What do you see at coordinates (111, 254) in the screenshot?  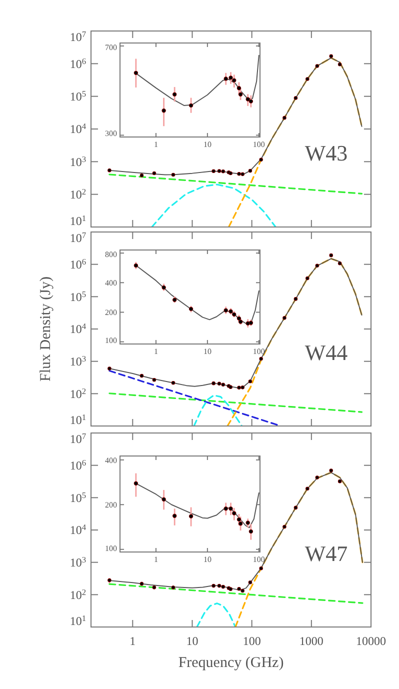 I see `y-tick-label: 800` at bounding box center [111, 254].